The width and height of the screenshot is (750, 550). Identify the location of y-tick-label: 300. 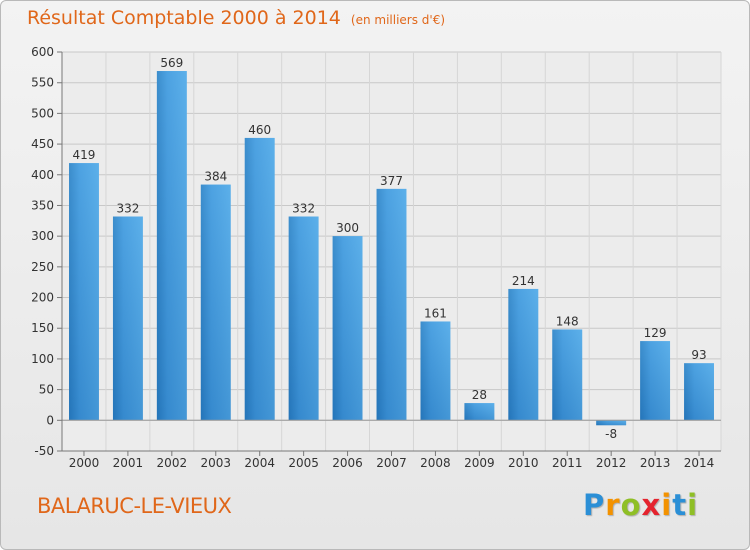
(42, 236).